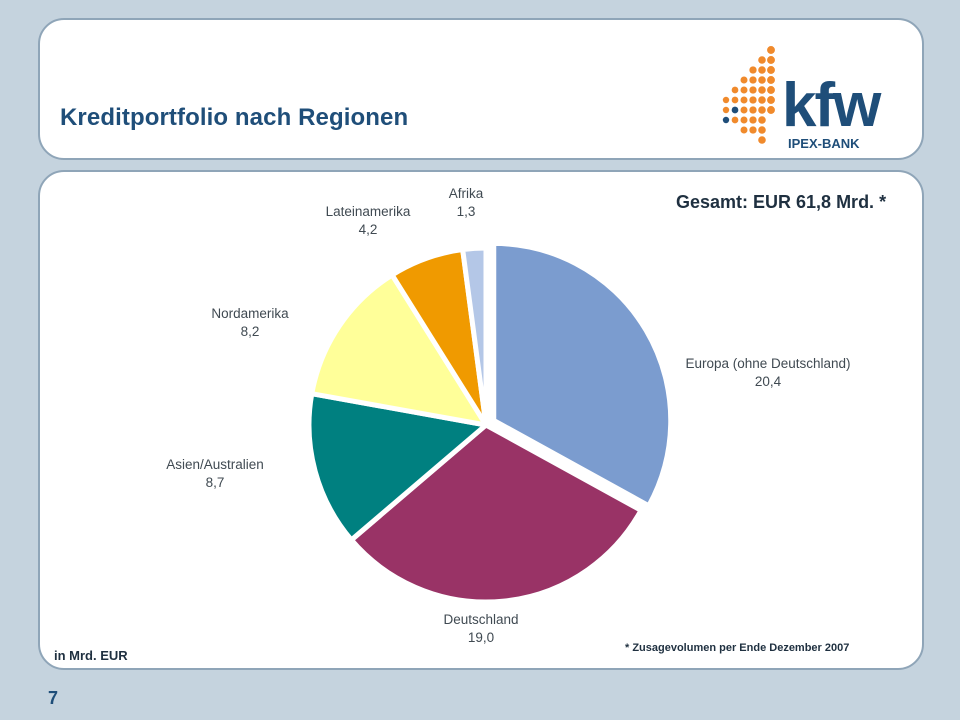  I want to click on slice-value-label: 19,0, so click(481, 637).